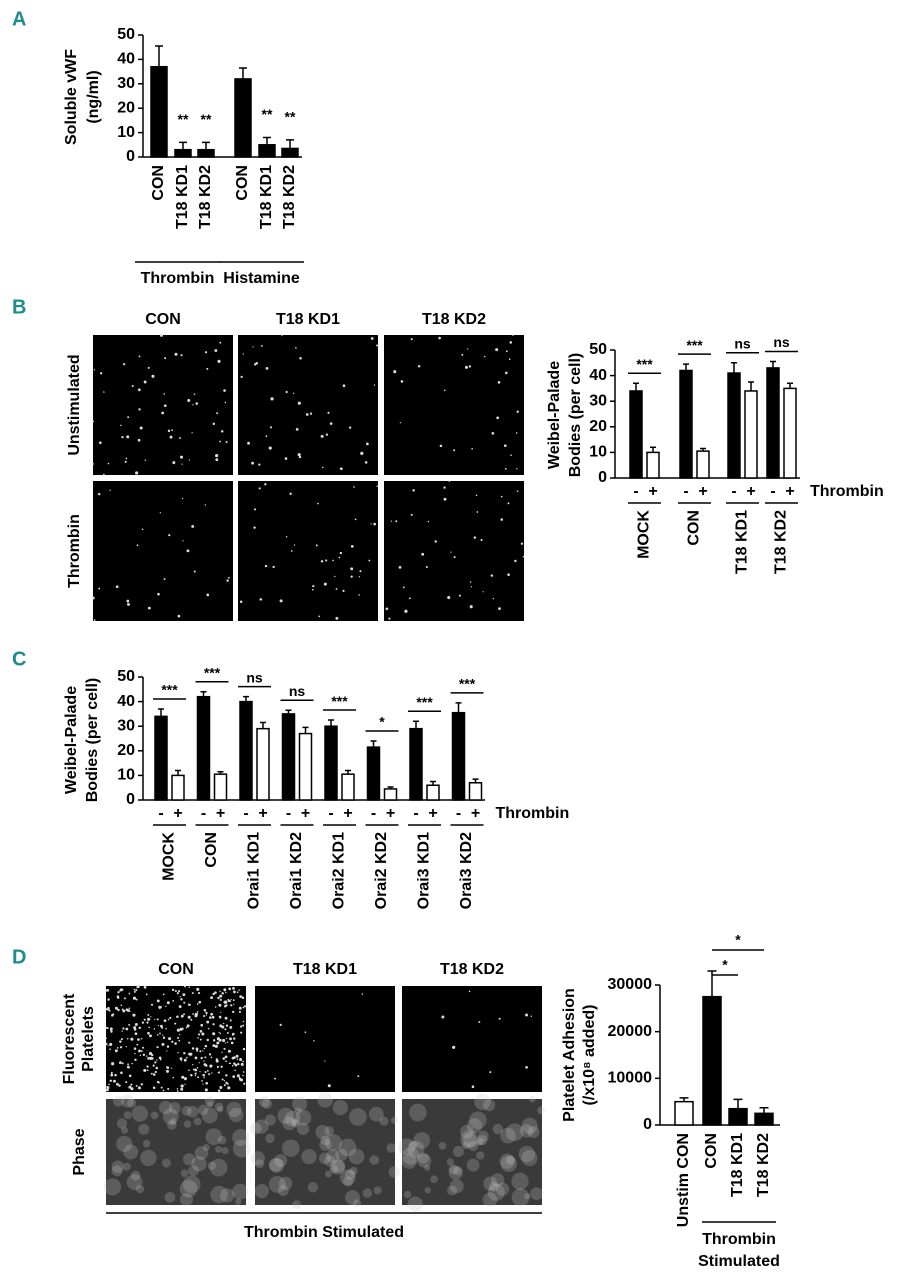 The width and height of the screenshot is (905, 1280). What do you see at coordinates (694, 345) in the screenshot?
I see `significance-label: ***` at bounding box center [694, 345].